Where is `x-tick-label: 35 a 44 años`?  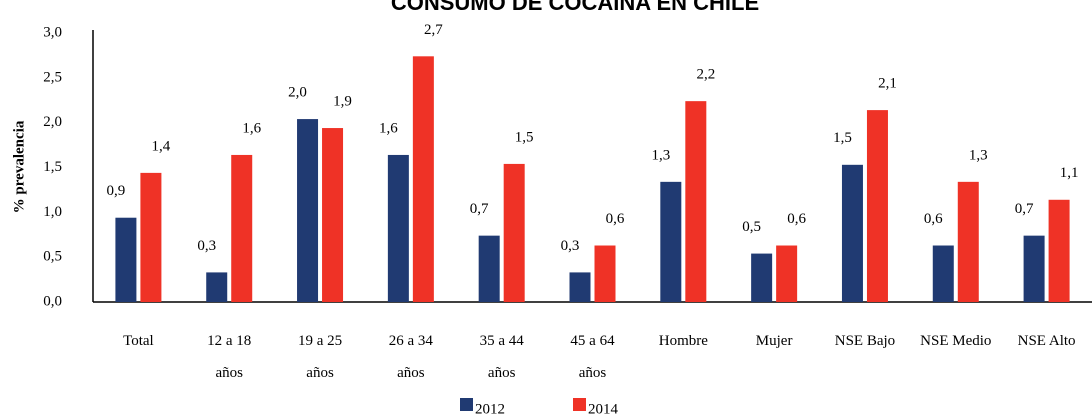
x-tick-label: 35 a 44 años is located at coordinates (501, 357).